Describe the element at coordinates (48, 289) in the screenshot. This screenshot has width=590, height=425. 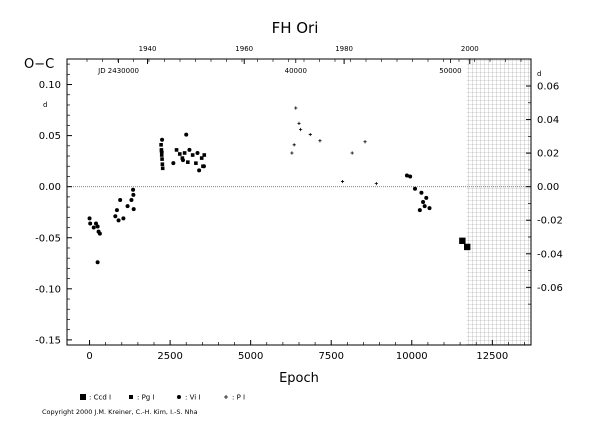
I see `y-tick-label: -0.10` at that location.